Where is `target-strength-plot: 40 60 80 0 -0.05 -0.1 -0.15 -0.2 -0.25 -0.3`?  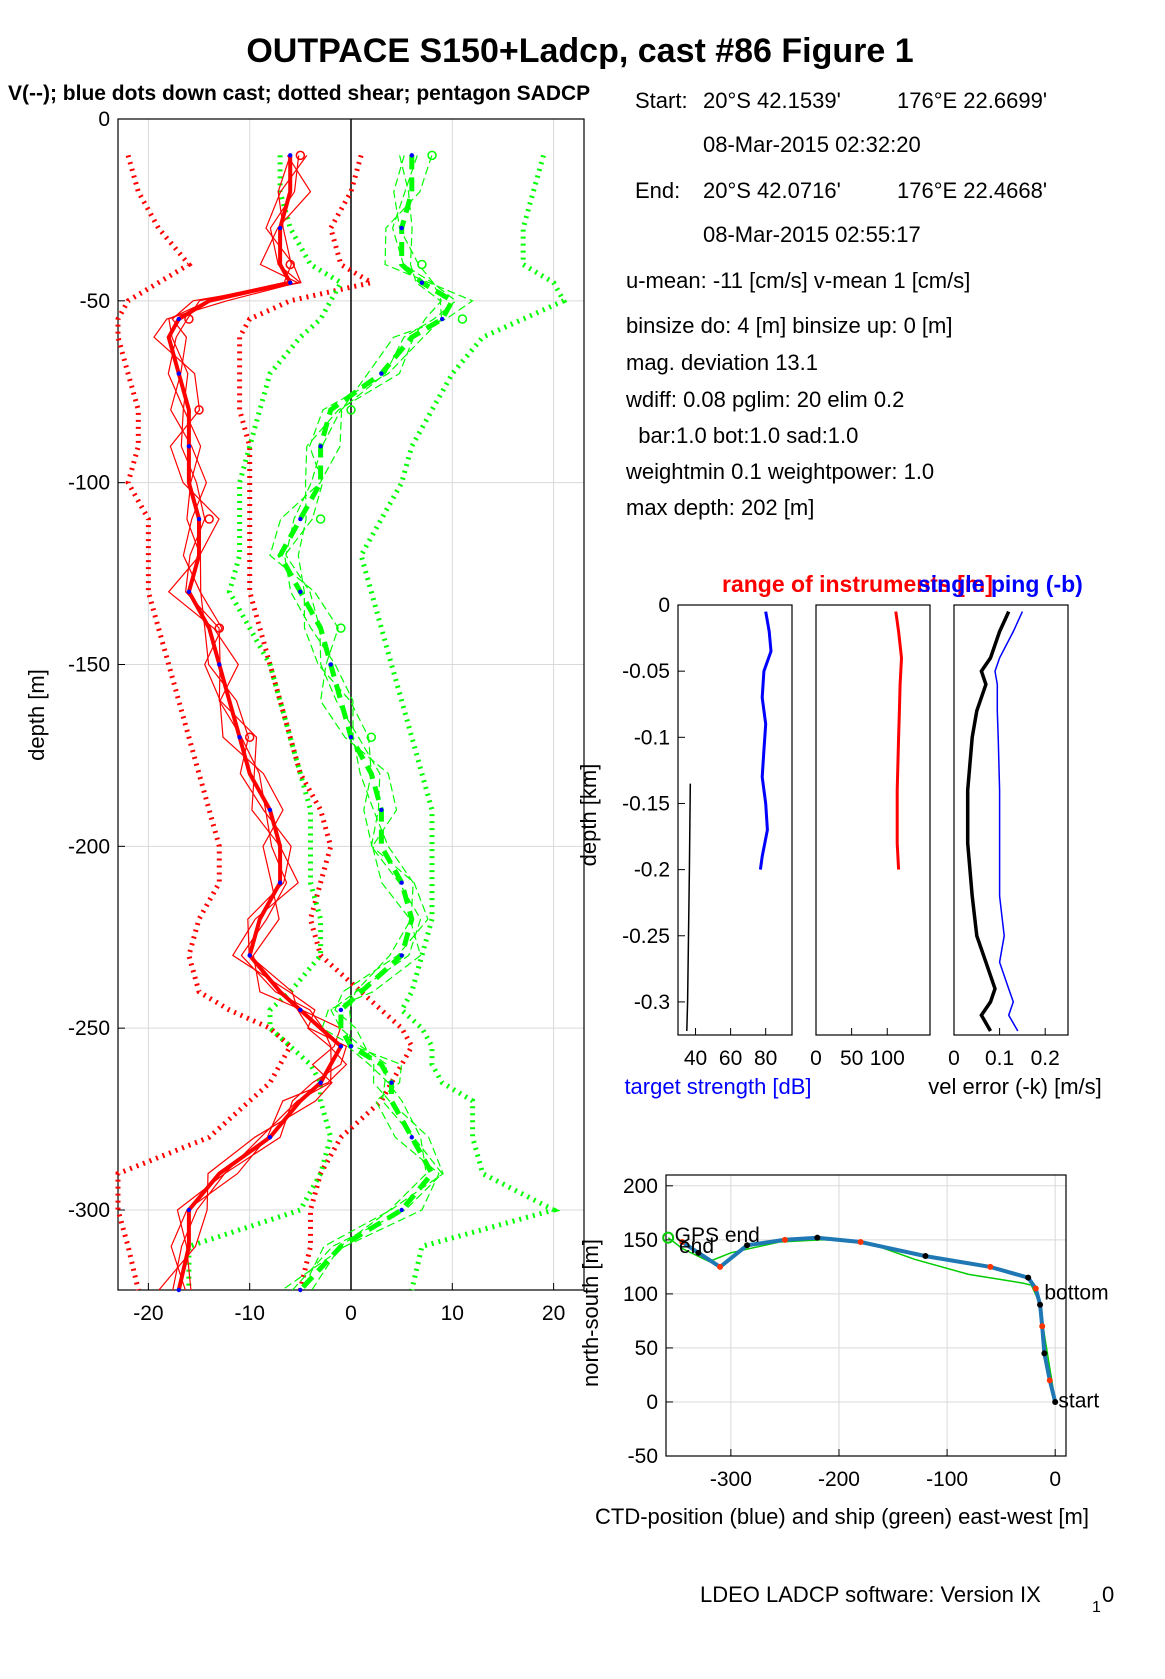 target-strength-plot: 40 60 80 0 -0.05 -0.1 -0.15 -0.2 -0.25 -0.3 is located at coordinates (707, 832).